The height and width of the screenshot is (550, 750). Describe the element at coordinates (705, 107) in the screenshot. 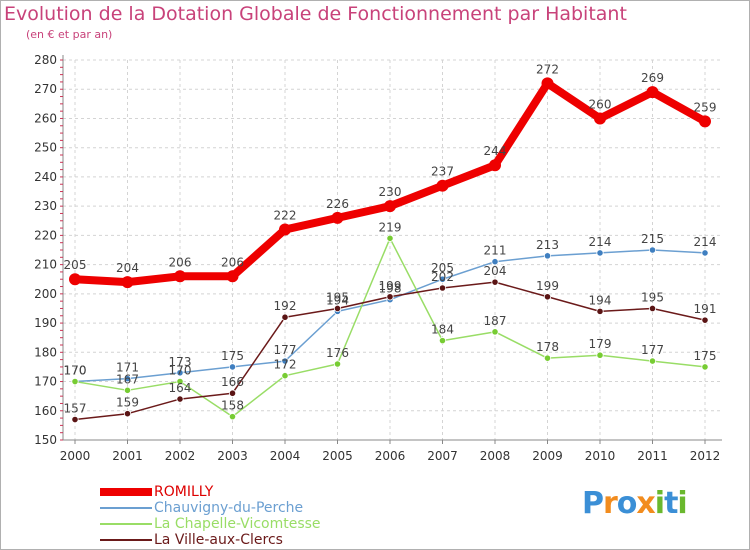

I see `data-label: 259` at that location.